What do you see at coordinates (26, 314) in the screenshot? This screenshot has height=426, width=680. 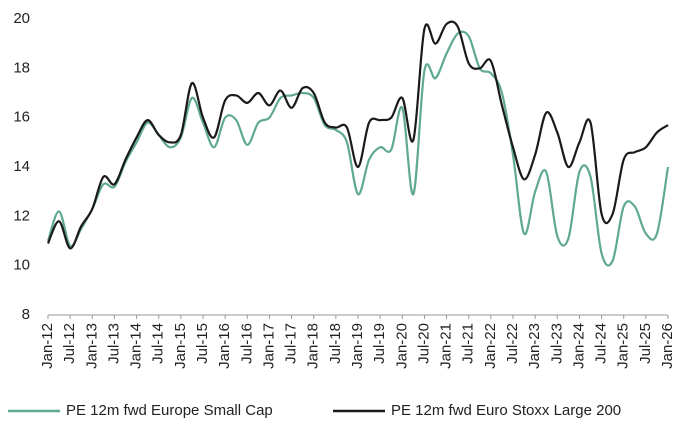 I see `y-tick-label: 8` at bounding box center [26, 314].